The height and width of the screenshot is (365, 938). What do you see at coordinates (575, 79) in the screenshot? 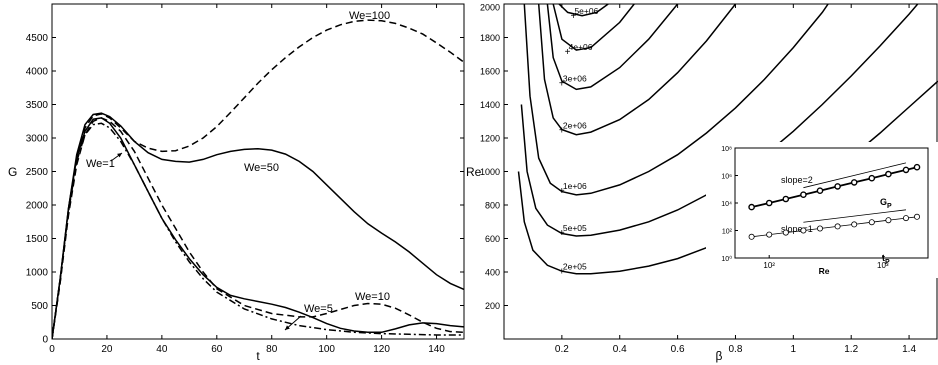
I see `contour-label: 3e+06` at bounding box center [575, 79].